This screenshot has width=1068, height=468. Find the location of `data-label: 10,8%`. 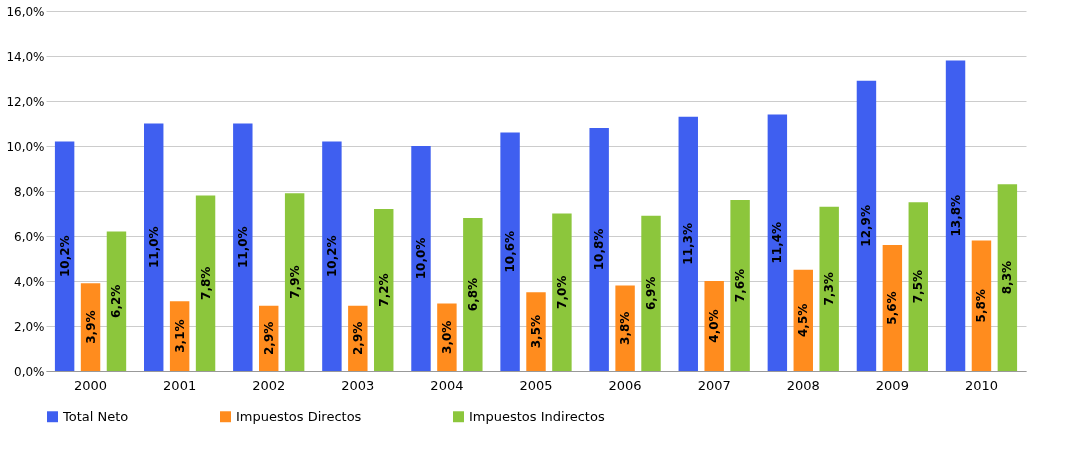

data-label: 10,8% is located at coordinates (599, 249).